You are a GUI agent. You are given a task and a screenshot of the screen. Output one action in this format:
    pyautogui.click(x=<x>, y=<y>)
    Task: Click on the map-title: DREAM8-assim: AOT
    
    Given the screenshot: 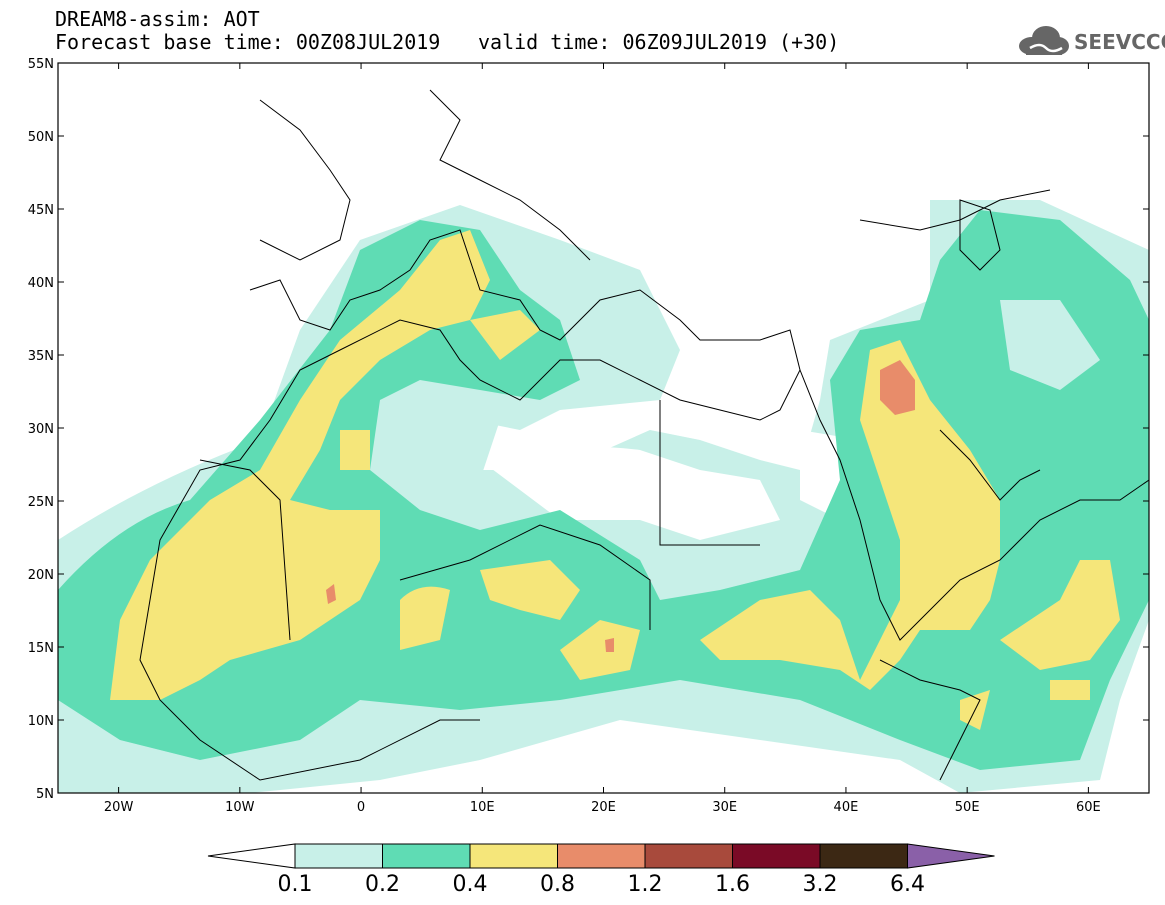 What is the action you would take?
    pyautogui.click(x=157, y=19)
    